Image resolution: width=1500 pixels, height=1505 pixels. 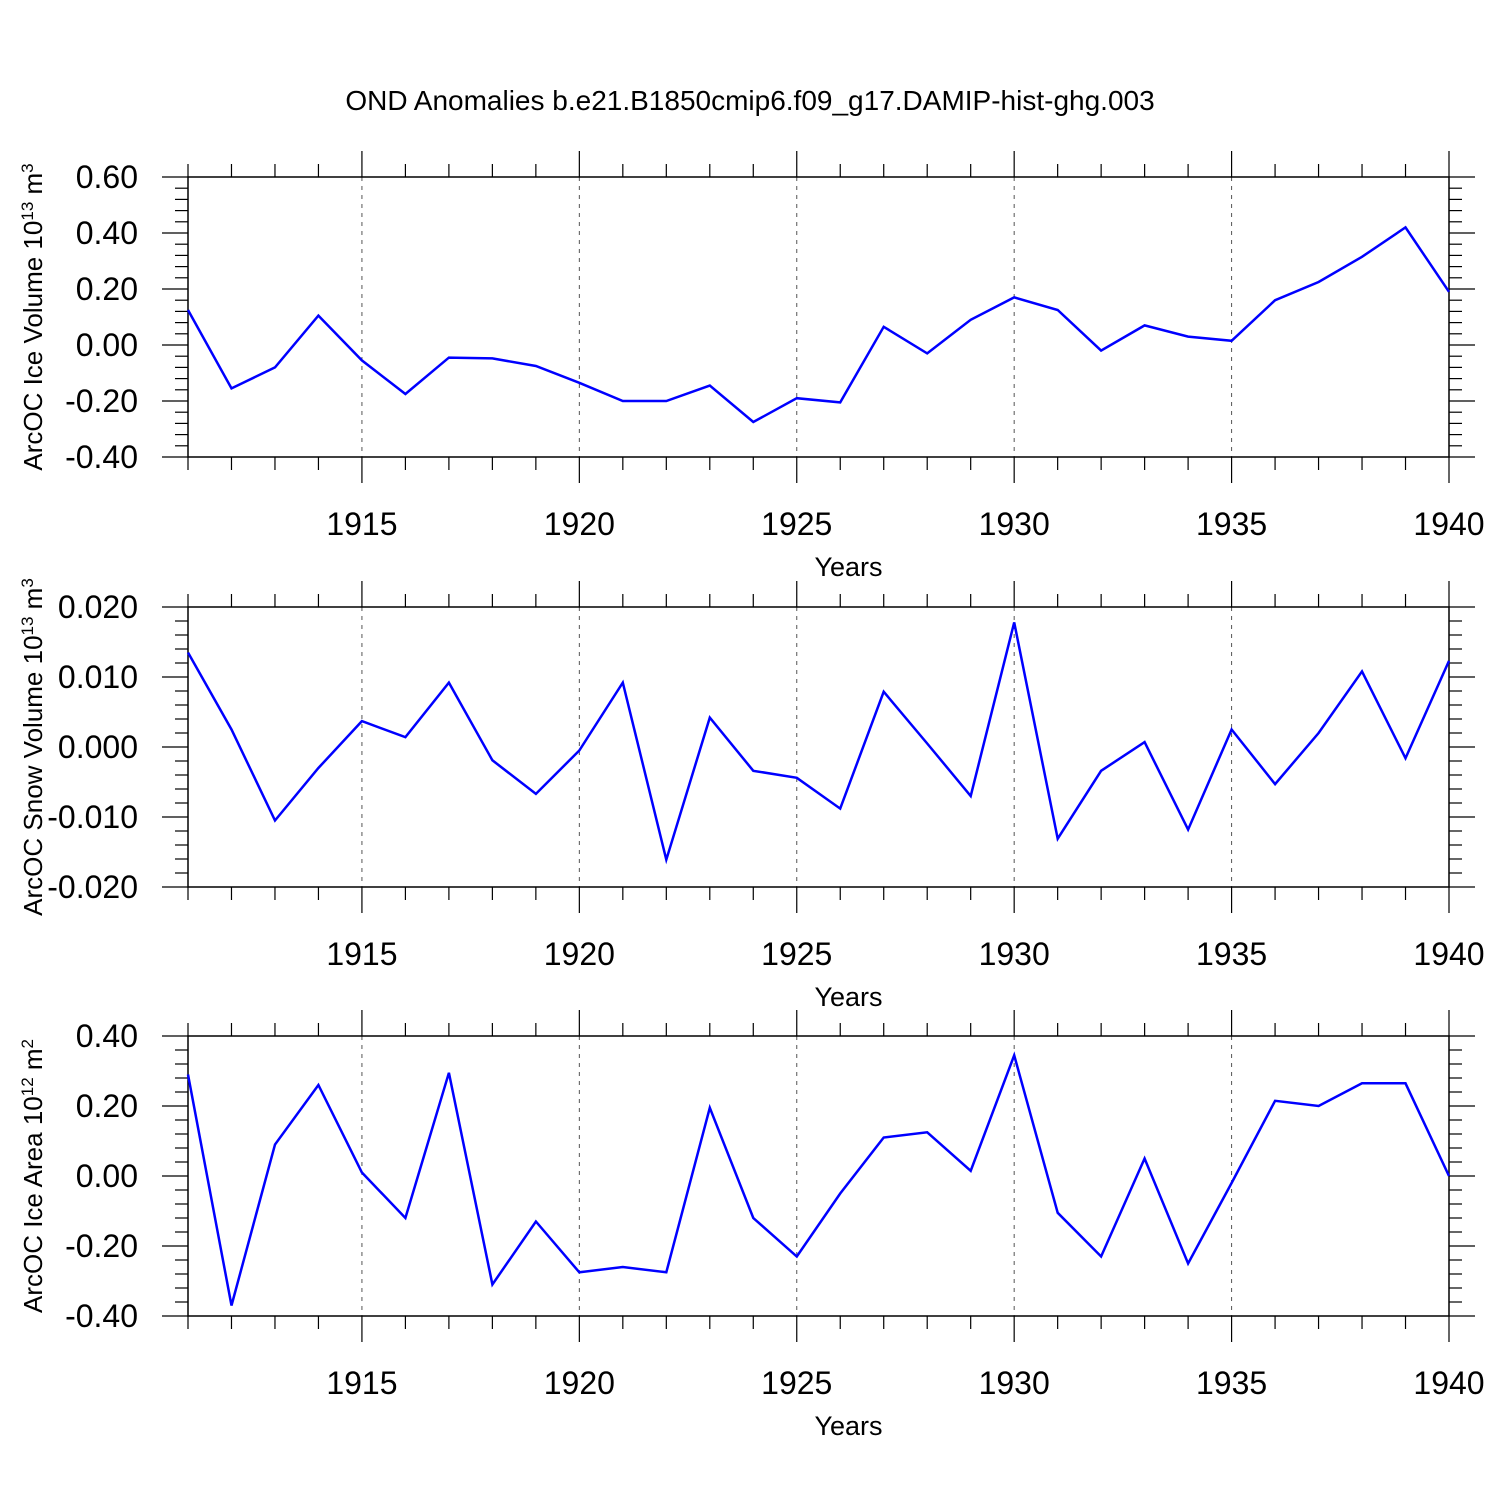 I want to click on y-tick-label: -0.020, so click(x=92, y=887).